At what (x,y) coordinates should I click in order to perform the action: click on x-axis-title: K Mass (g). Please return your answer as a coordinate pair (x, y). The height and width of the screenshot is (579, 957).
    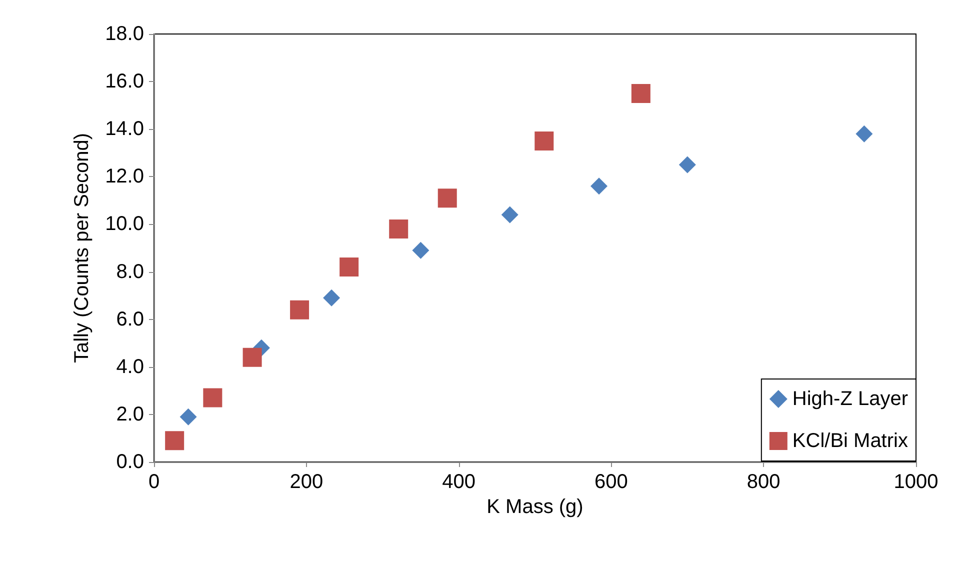
    Looking at the image, I should click on (535, 507).